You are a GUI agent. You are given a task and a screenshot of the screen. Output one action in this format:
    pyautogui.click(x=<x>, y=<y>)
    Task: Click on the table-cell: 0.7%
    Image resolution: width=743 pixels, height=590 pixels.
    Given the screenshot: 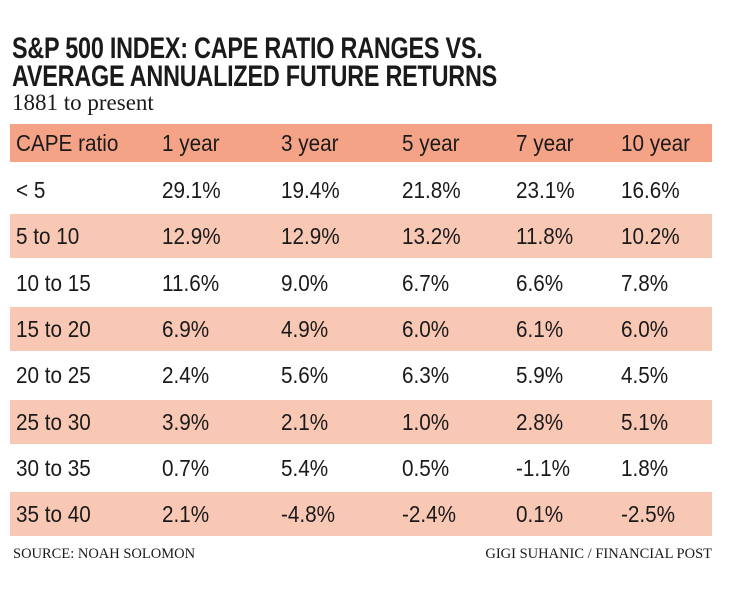 What is the action you would take?
    pyautogui.click(x=186, y=467)
    